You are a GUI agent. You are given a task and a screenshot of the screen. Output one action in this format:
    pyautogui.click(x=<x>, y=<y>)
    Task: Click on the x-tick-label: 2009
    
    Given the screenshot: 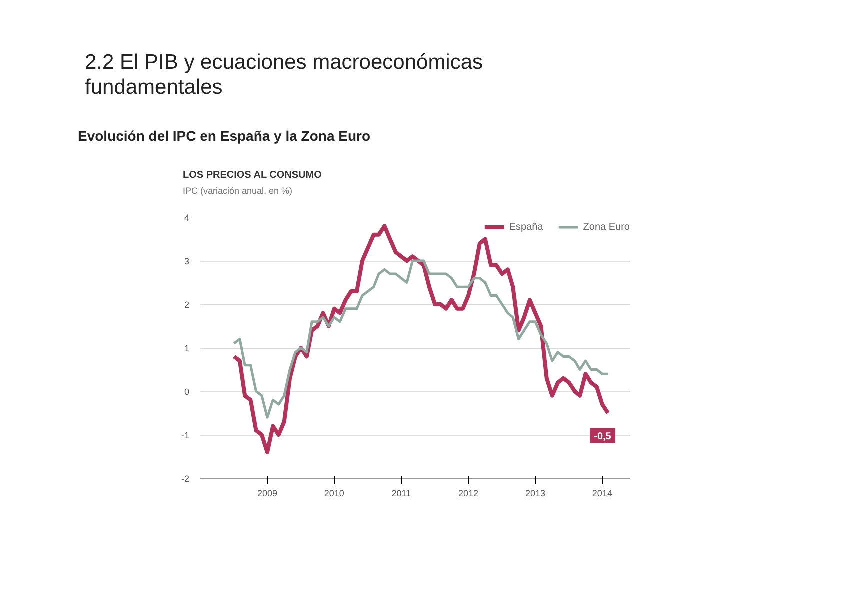 What is the action you would take?
    pyautogui.click(x=267, y=493)
    